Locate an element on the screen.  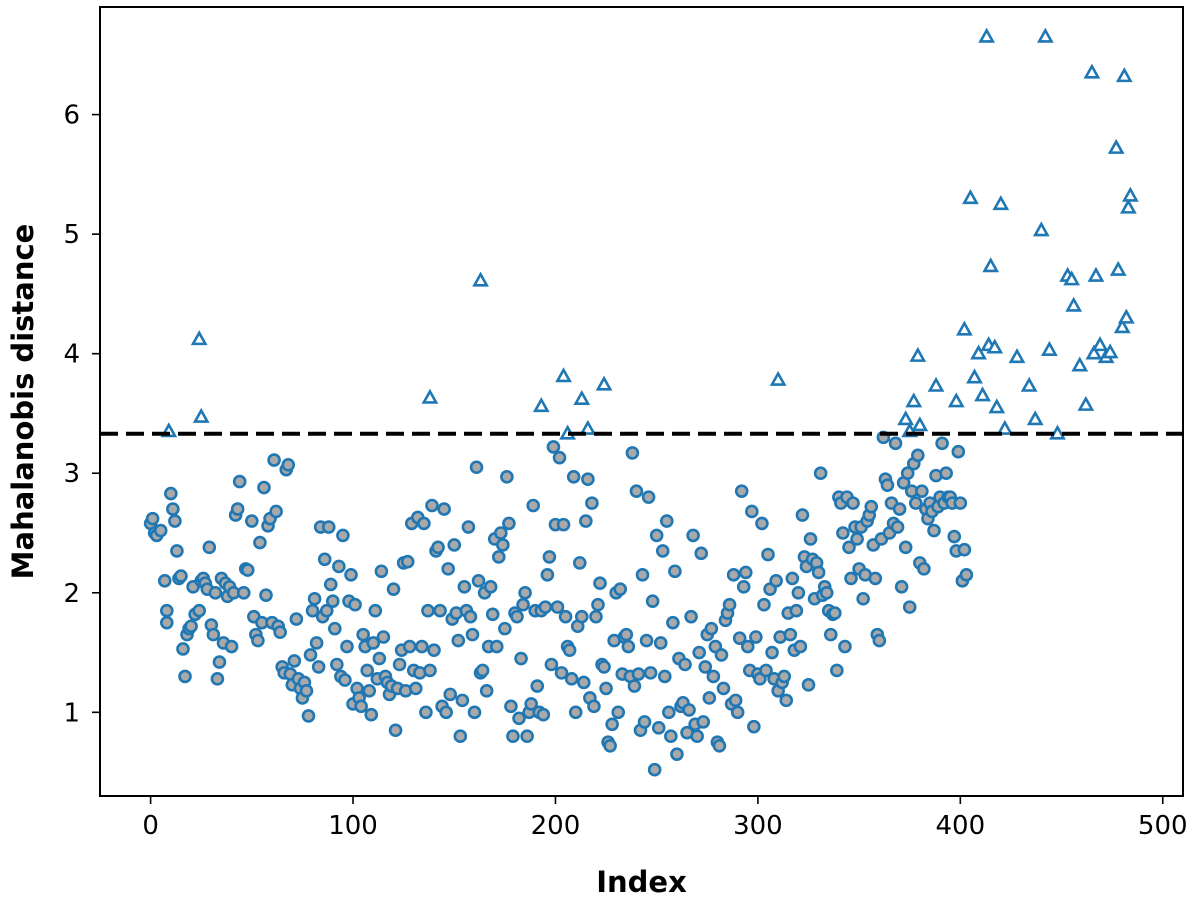
y-tick-label: 3 is located at coordinates (71, 474).